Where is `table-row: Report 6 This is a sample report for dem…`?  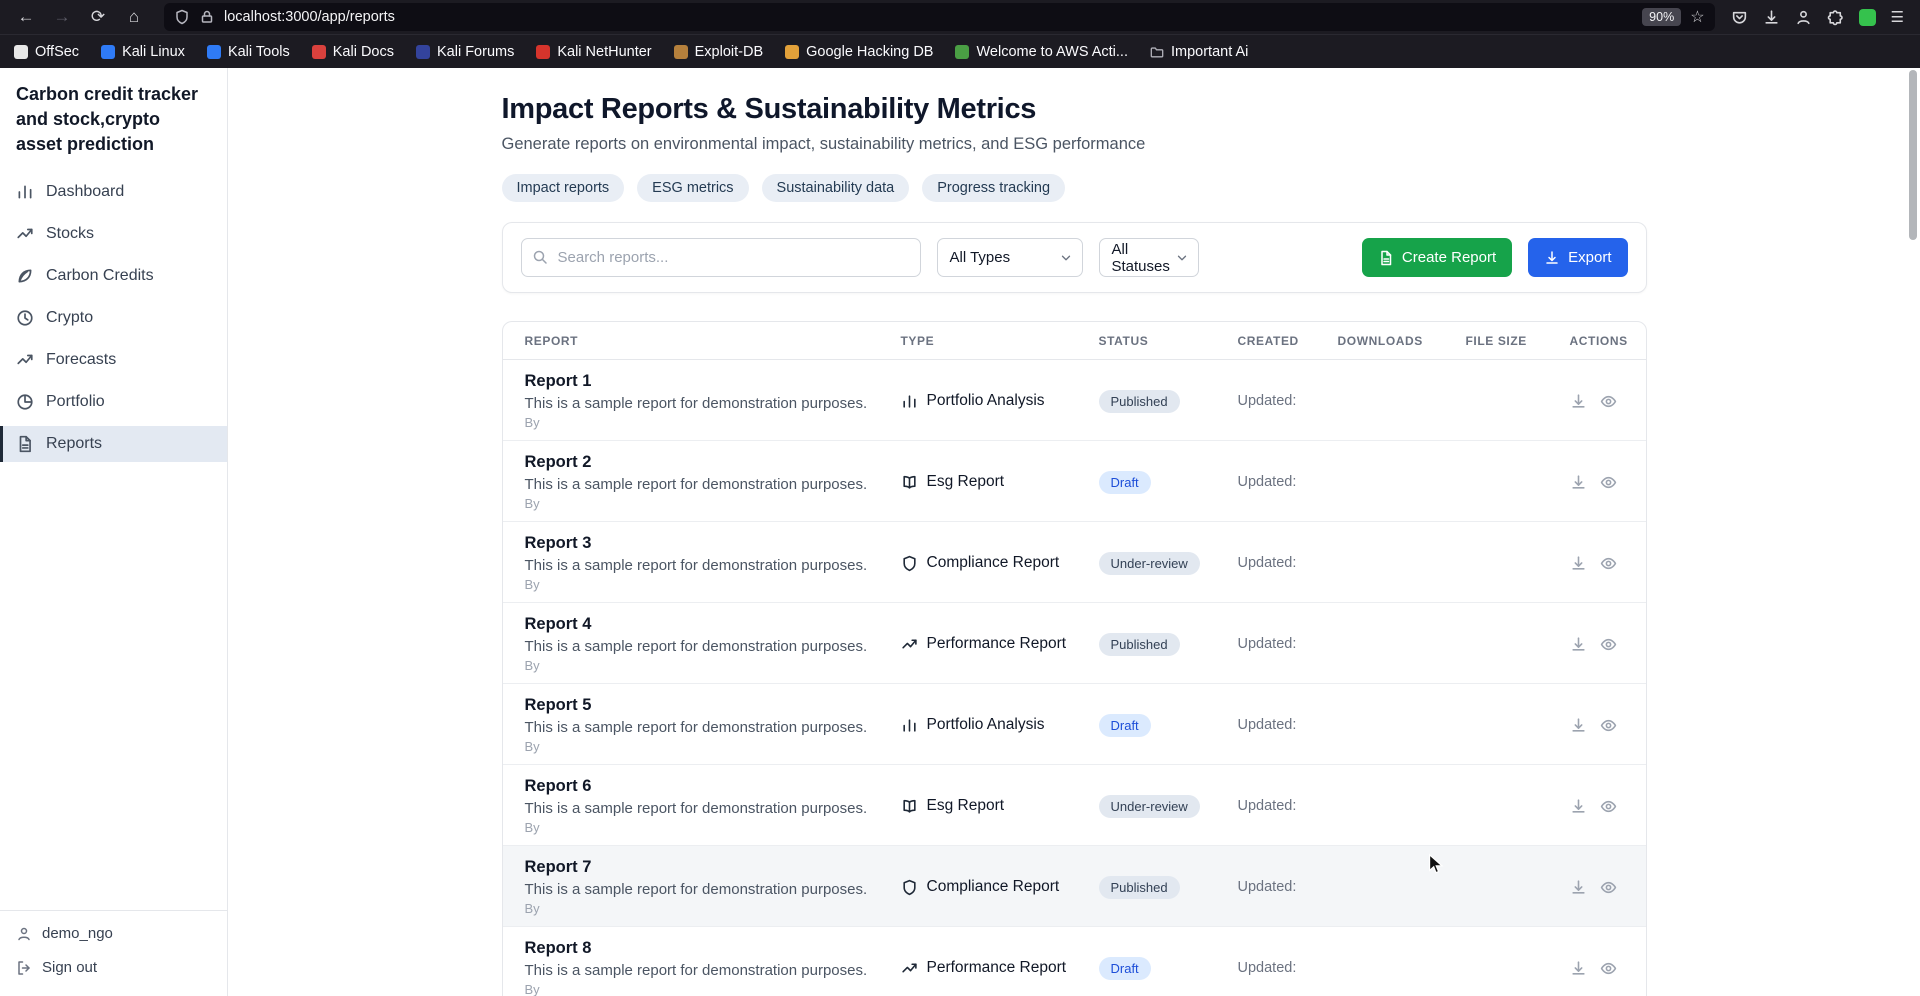 table-row: Report 6 This is a sample report for dem… is located at coordinates (1074, 805).